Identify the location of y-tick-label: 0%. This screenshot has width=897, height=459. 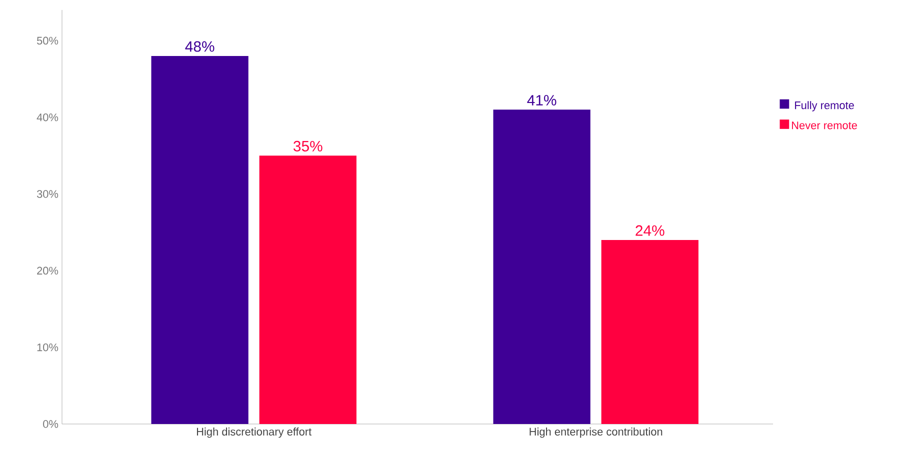
(50, 424).